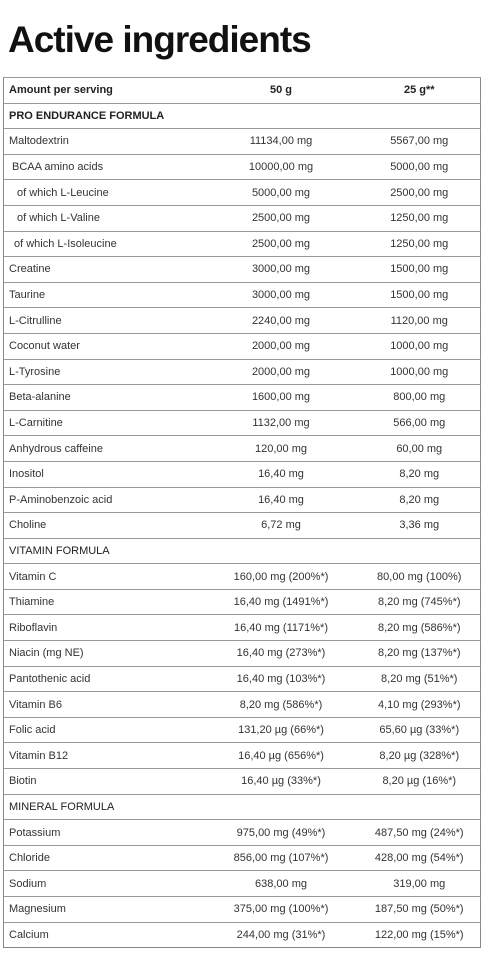  I want to click on ingredient-row: Inositol 16,40 mg 8,20 mg, so click(242, 473).